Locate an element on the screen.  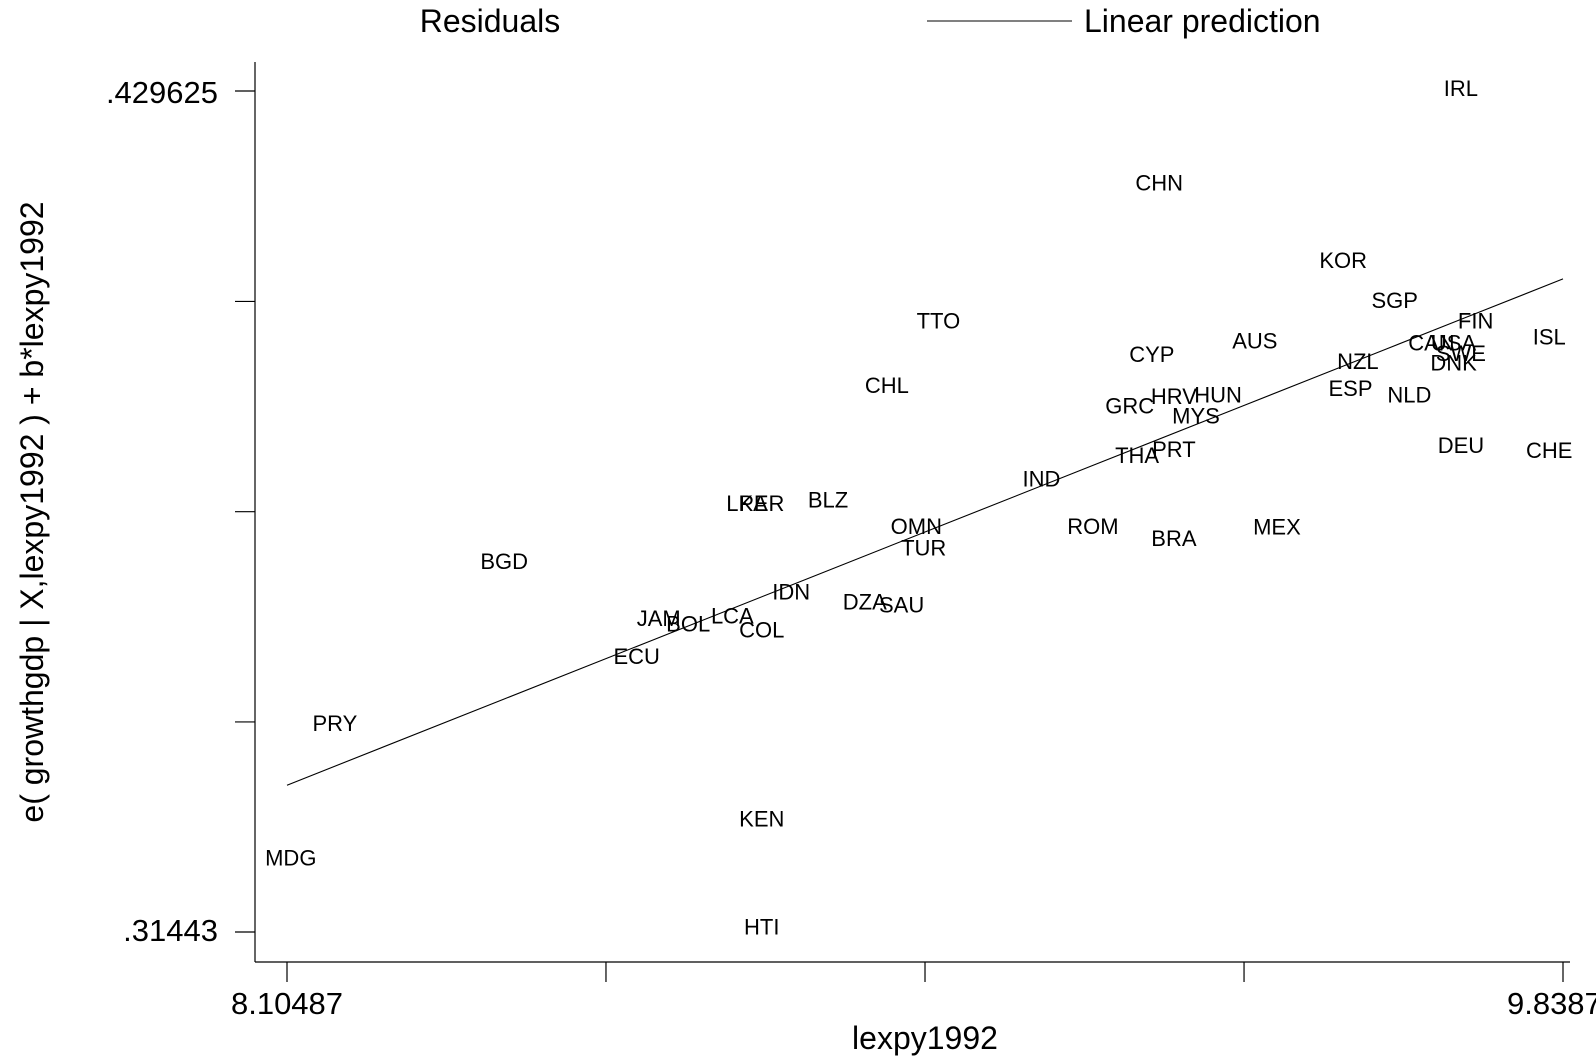
point-label-mdg: MDG is located at coordinates (290, 857).